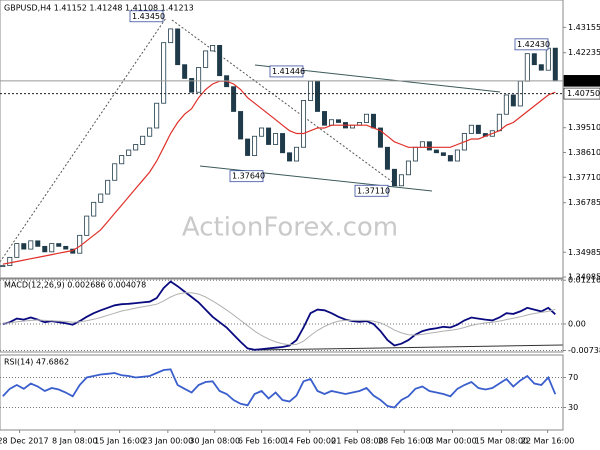 The width and height of the screenshot is (600, 450). I want to click on annotation-box, so click(371, 190).